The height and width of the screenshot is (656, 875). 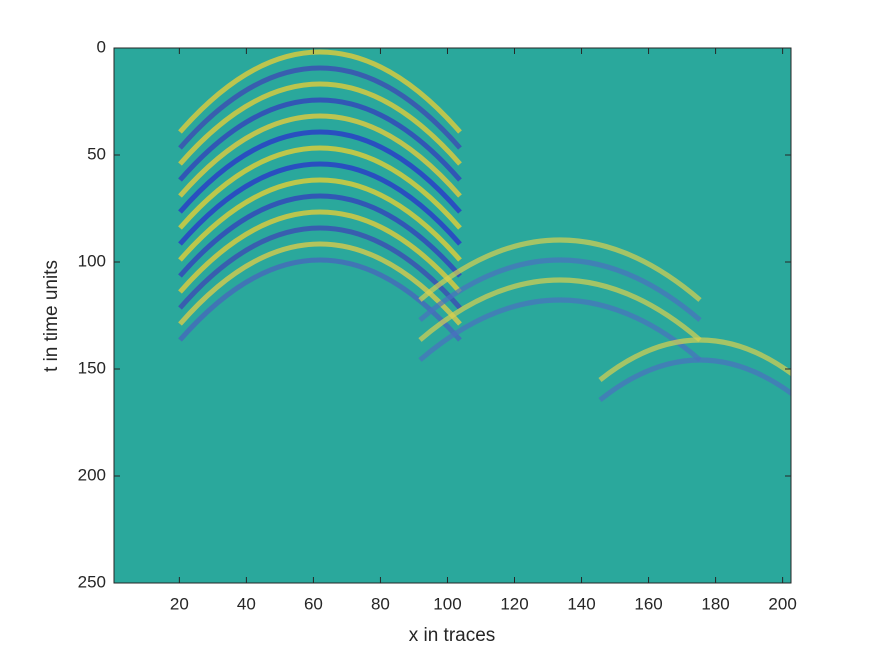 I want to click on x-tick-label: 120, so click(x=514, y=603).